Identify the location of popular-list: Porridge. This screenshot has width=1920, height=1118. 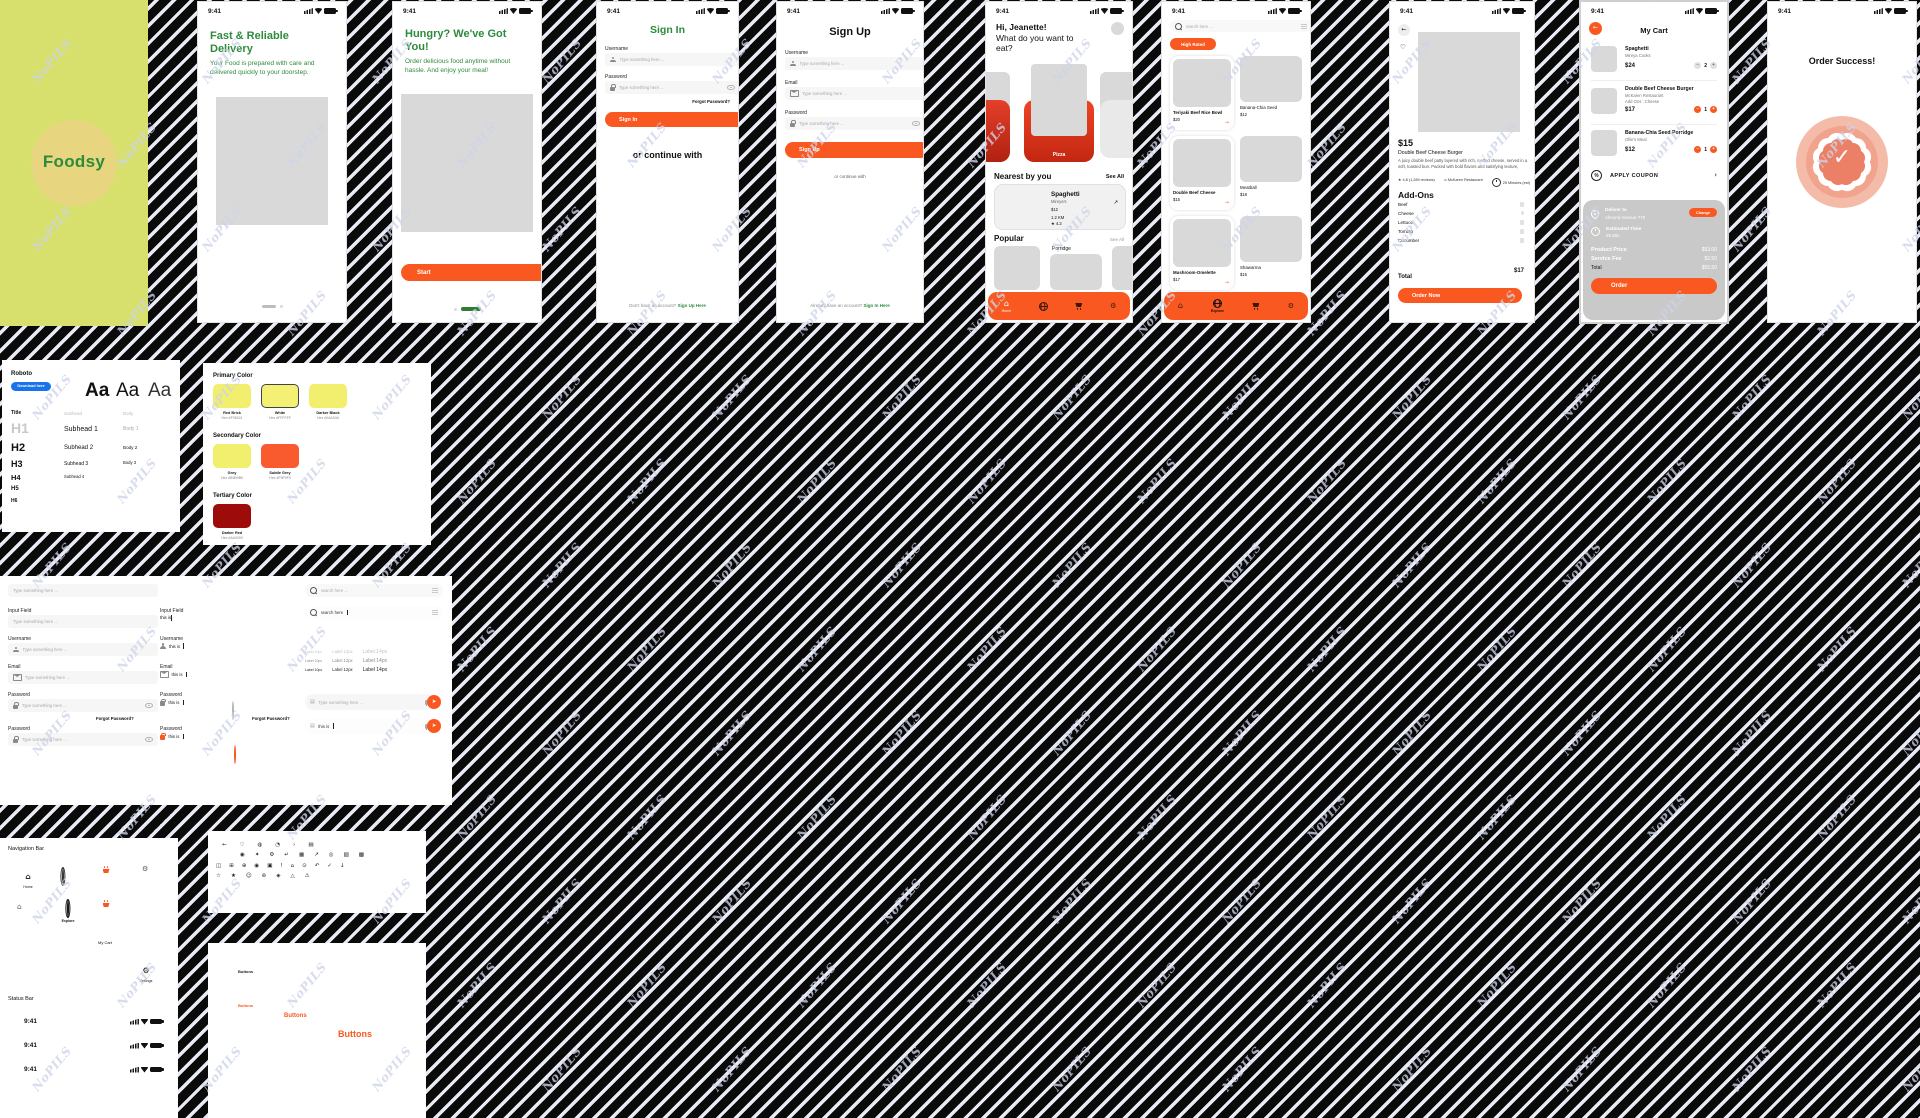
(1059, 267).